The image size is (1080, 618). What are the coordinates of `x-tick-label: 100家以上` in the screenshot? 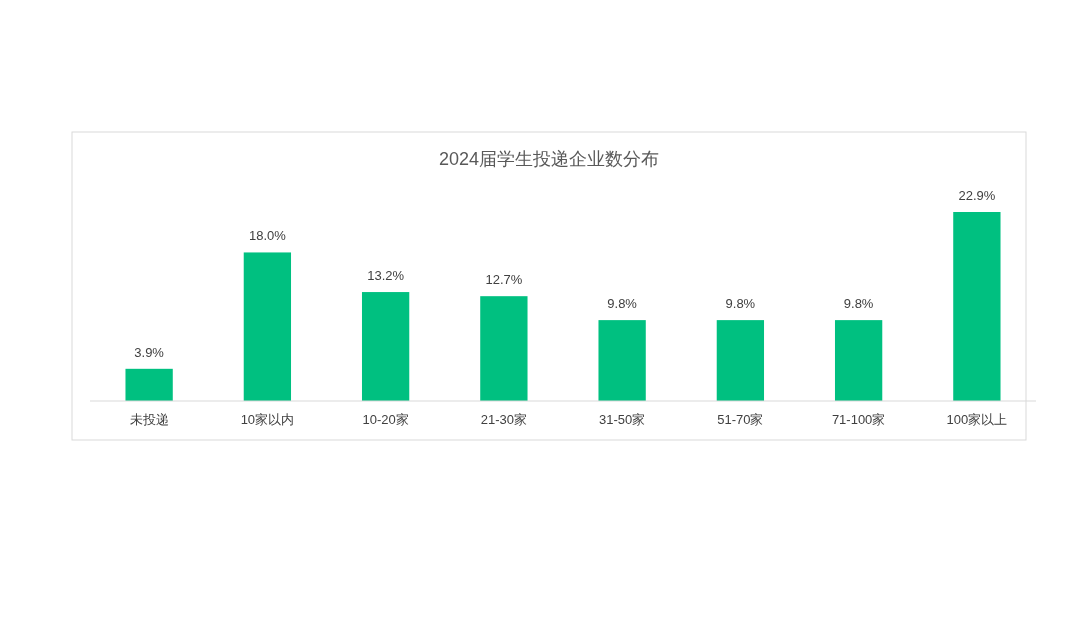 It's located at (977, 419).